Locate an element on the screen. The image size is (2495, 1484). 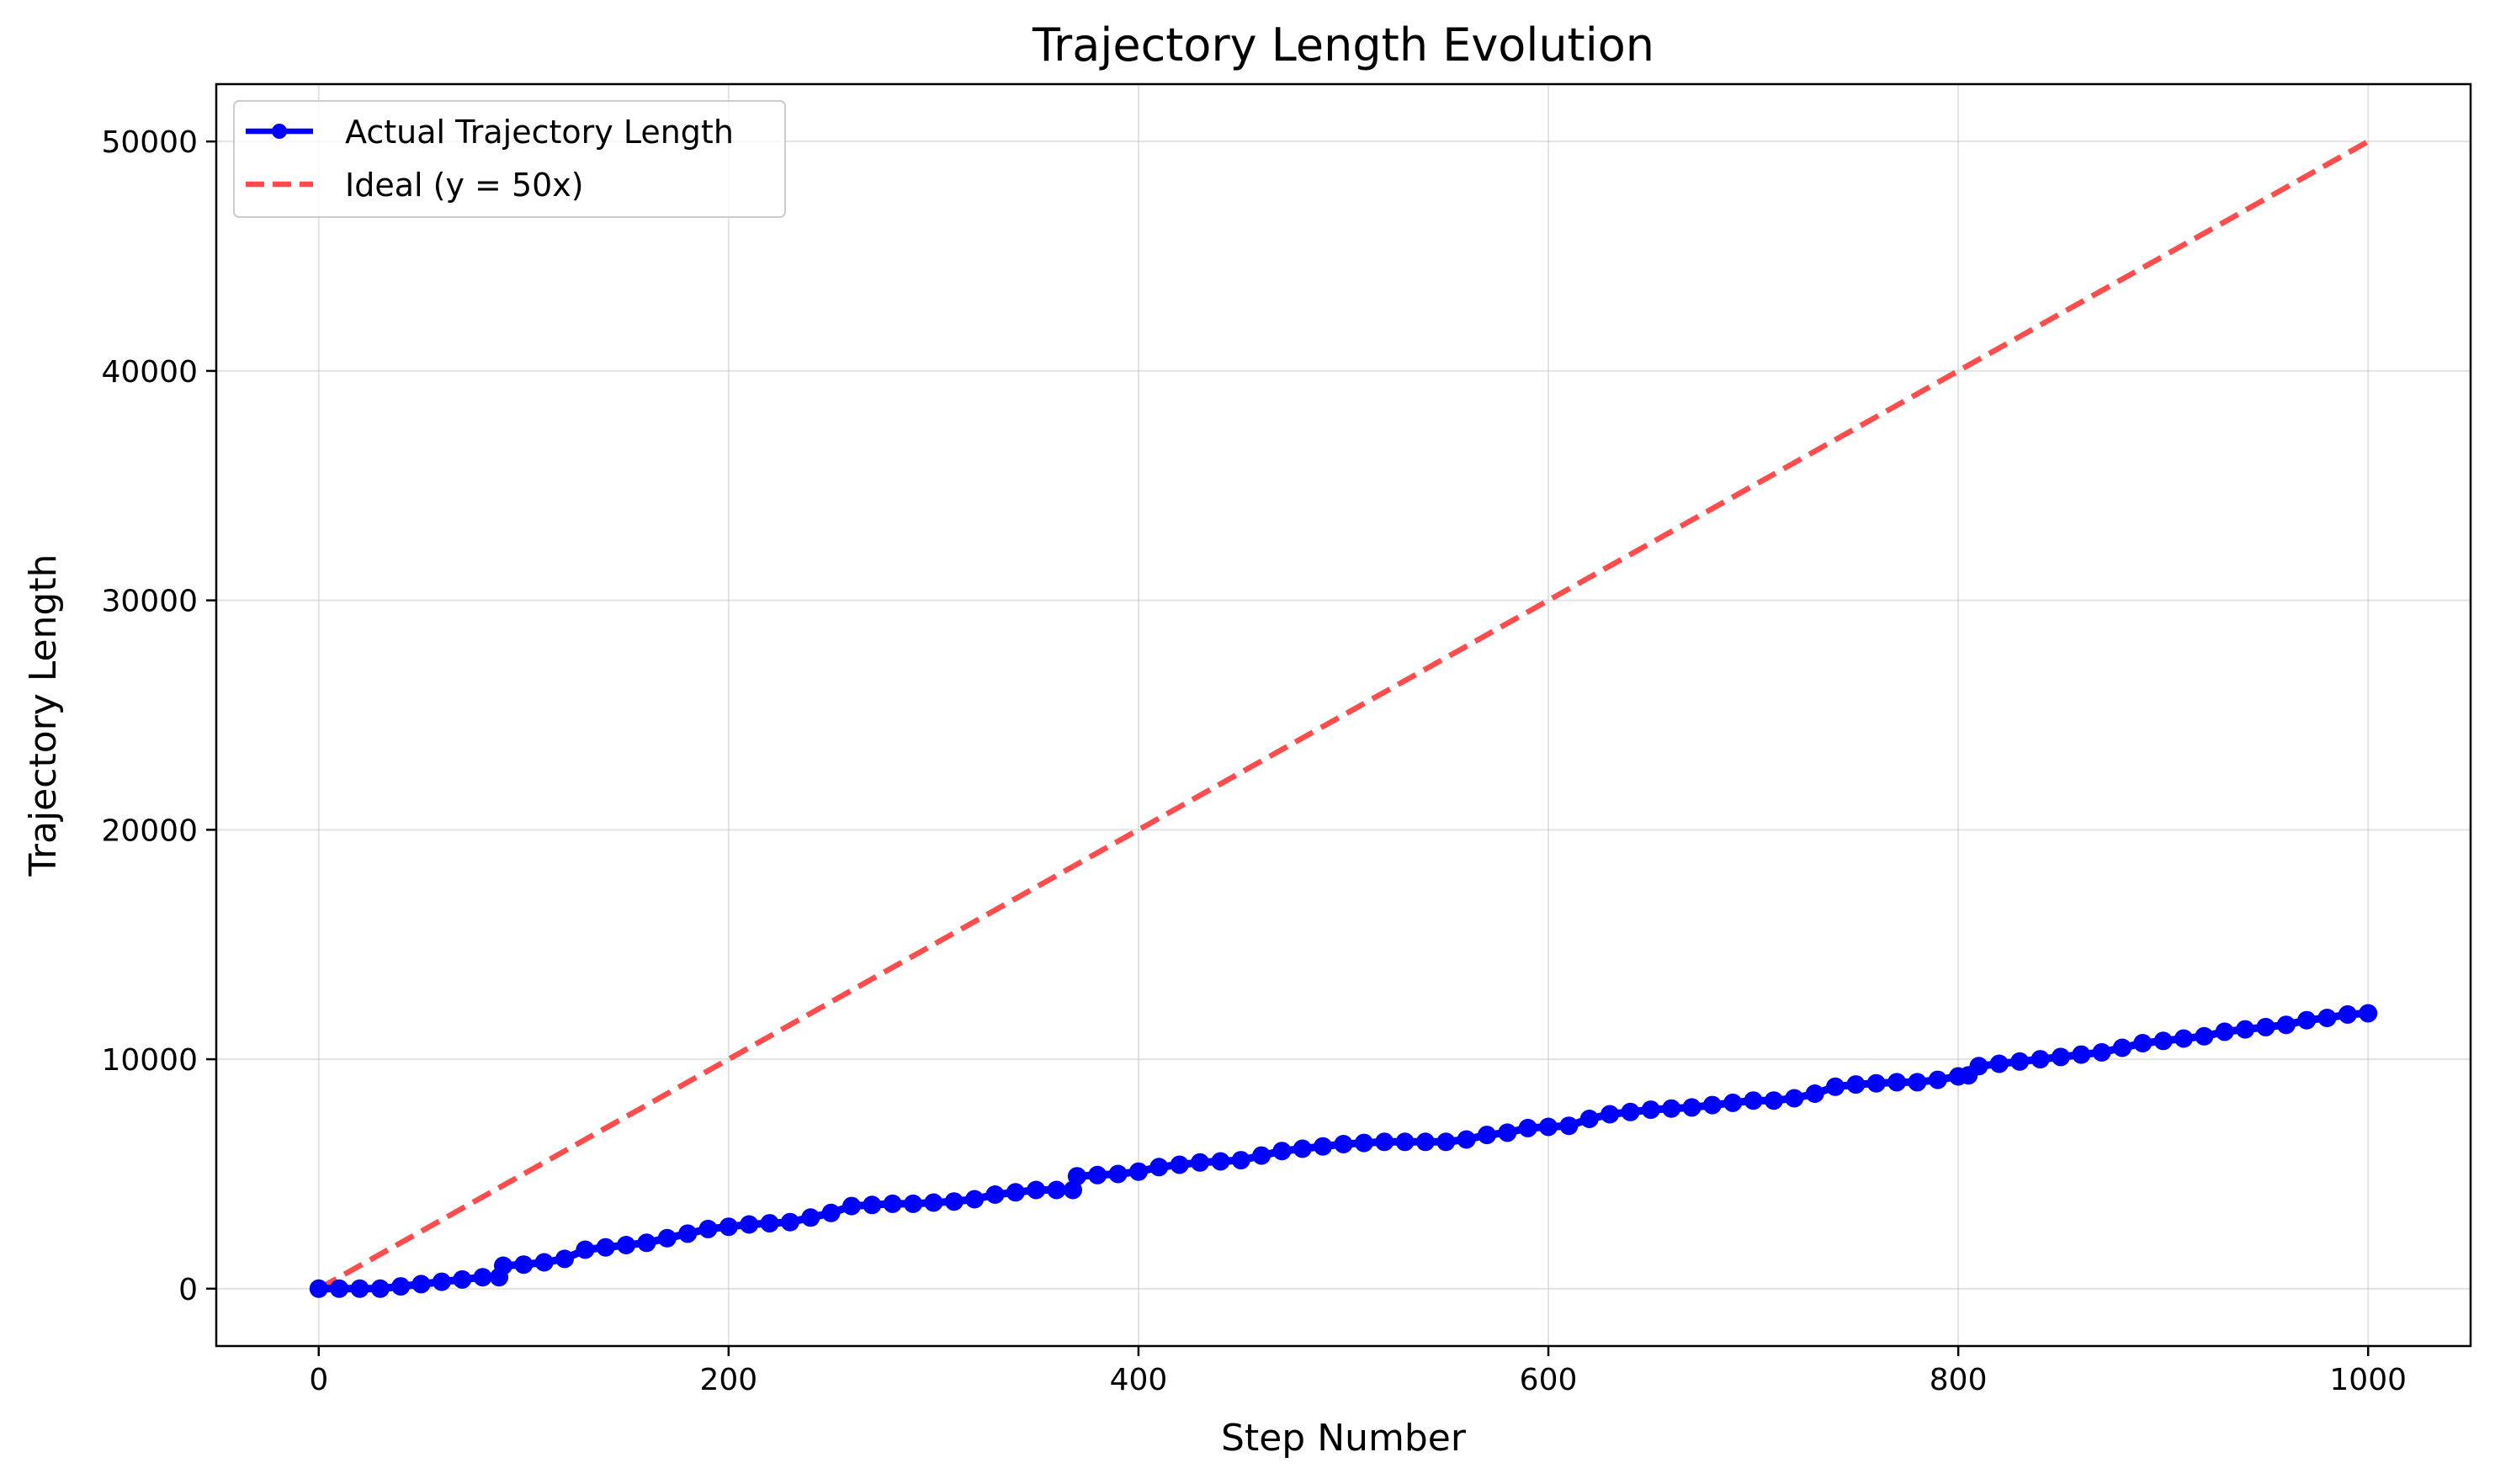
x-tick-label-0: 0 is located at coordinates (318, 1380).